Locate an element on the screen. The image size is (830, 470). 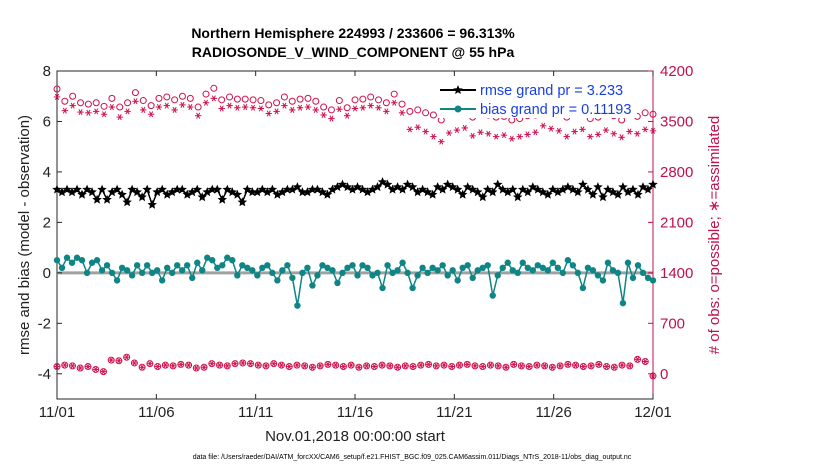
y2-tick-label: 3500 is located at coordinates (676, 121).